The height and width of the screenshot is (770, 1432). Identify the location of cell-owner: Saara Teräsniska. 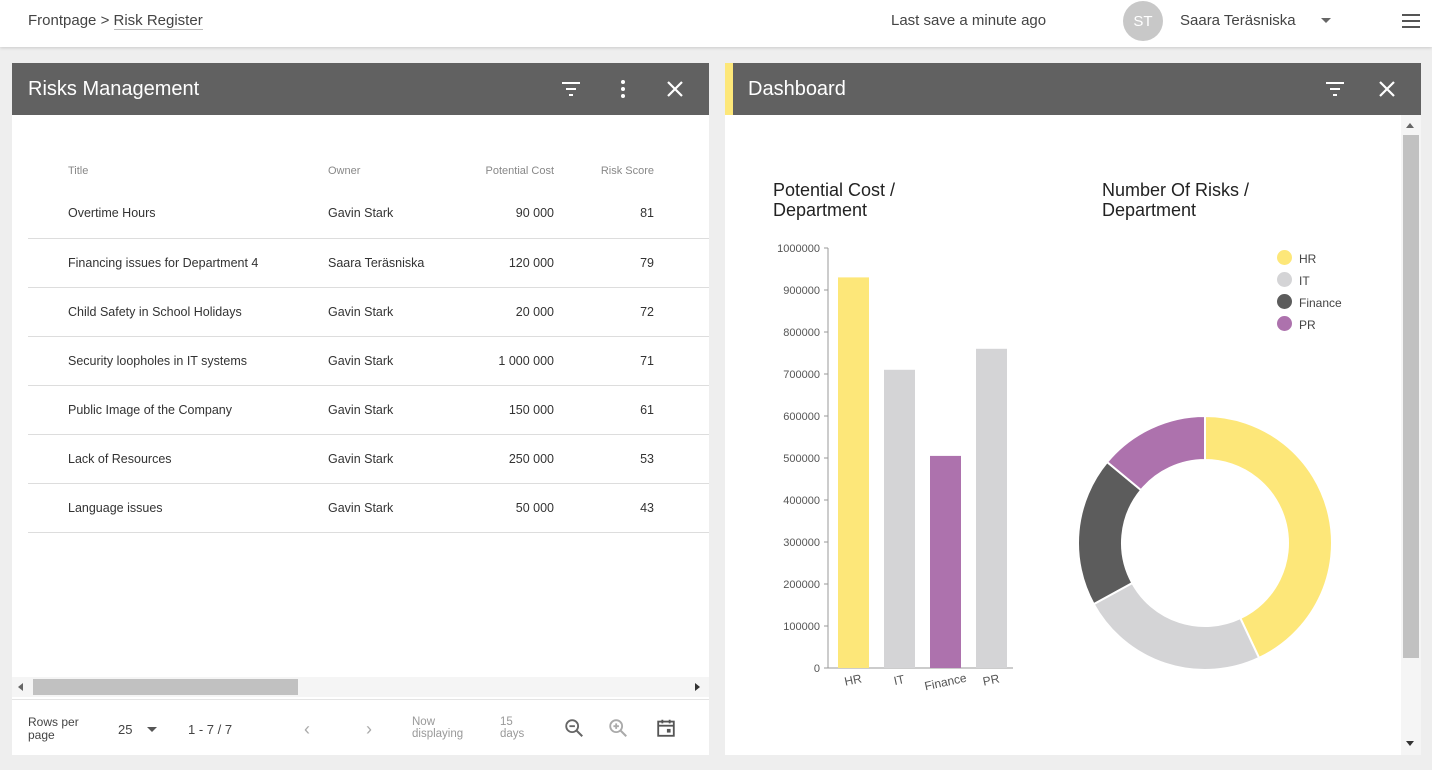
(393, 263).